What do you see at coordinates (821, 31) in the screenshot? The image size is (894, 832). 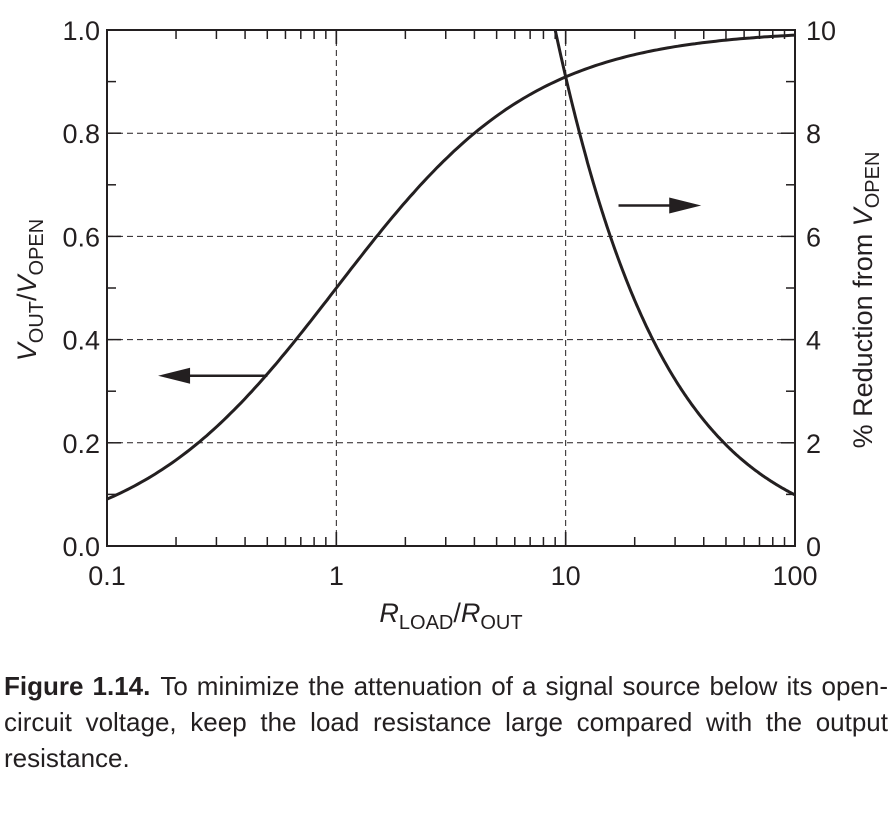 I see `y-tick-label-right: 10` at bounding box center [821, 31].